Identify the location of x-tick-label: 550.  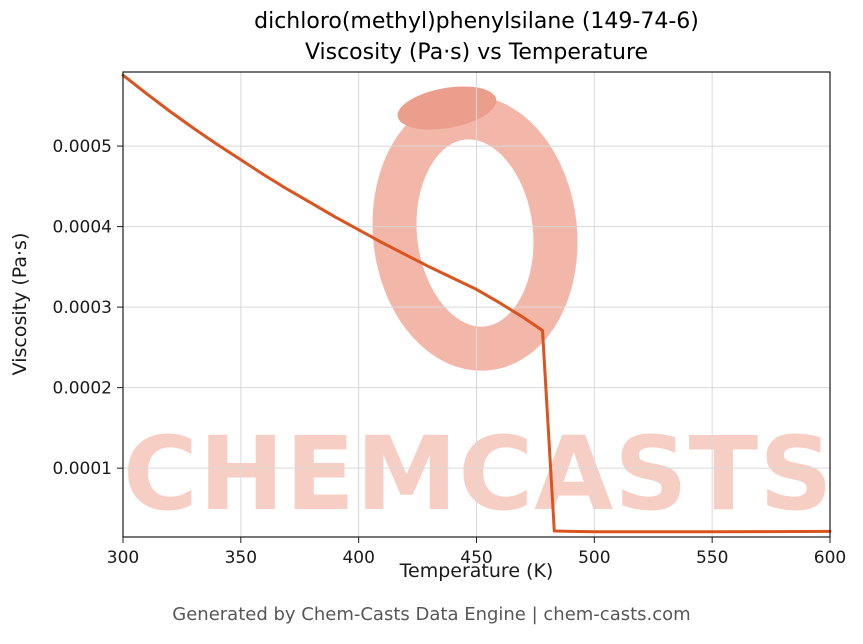
(712, 558).